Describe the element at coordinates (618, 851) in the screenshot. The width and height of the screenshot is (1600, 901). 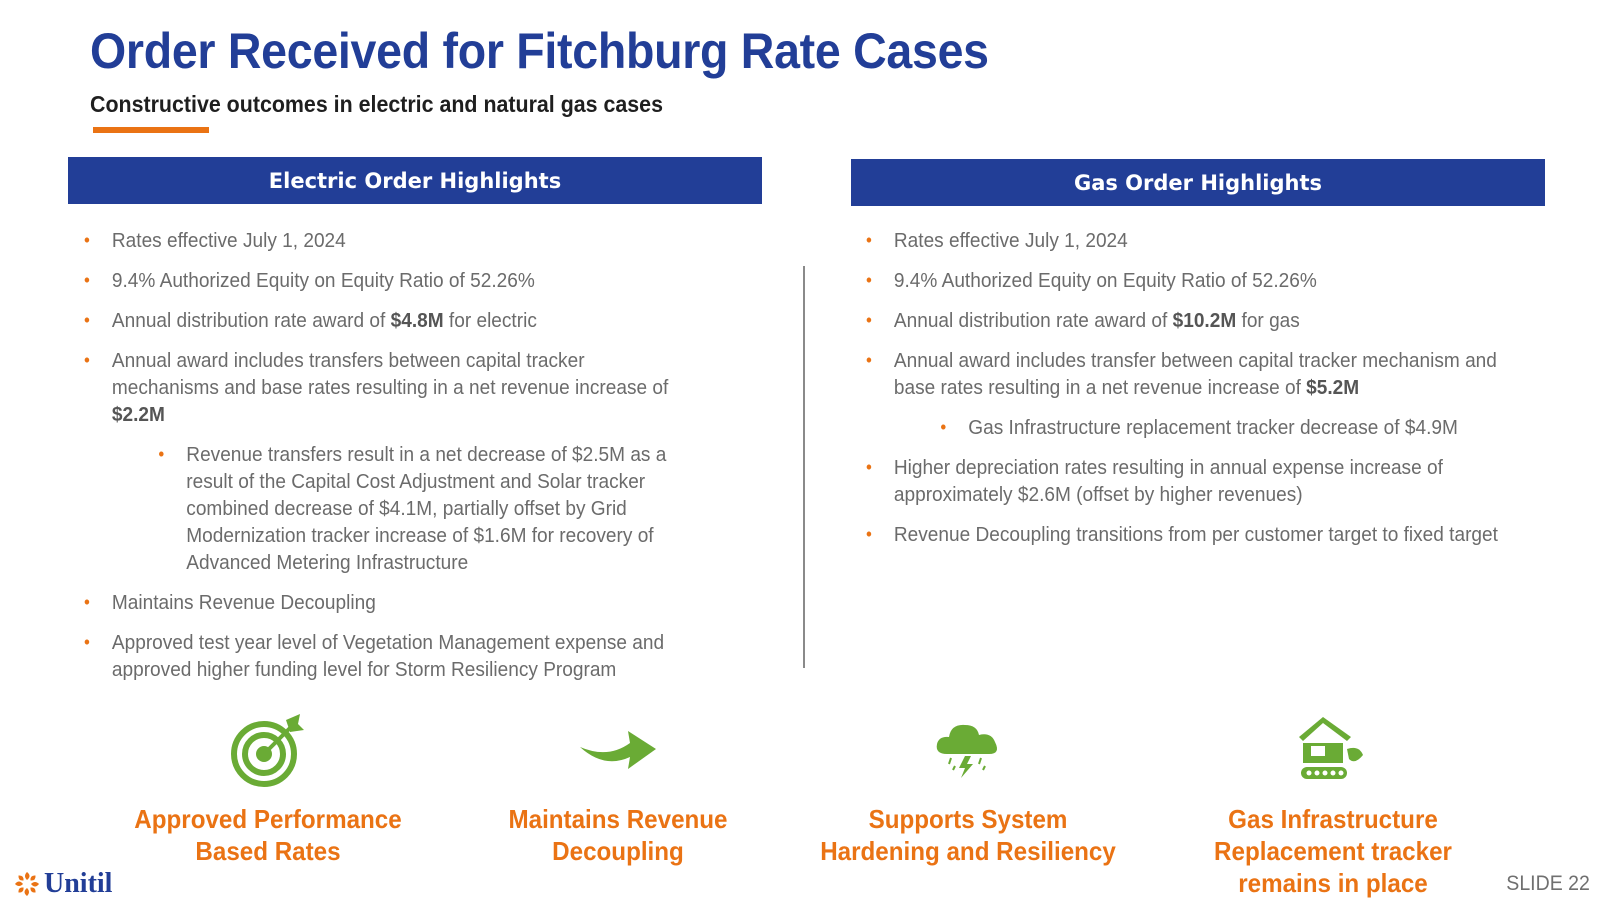
I see `feature-label-line: Decoupling` at that location.